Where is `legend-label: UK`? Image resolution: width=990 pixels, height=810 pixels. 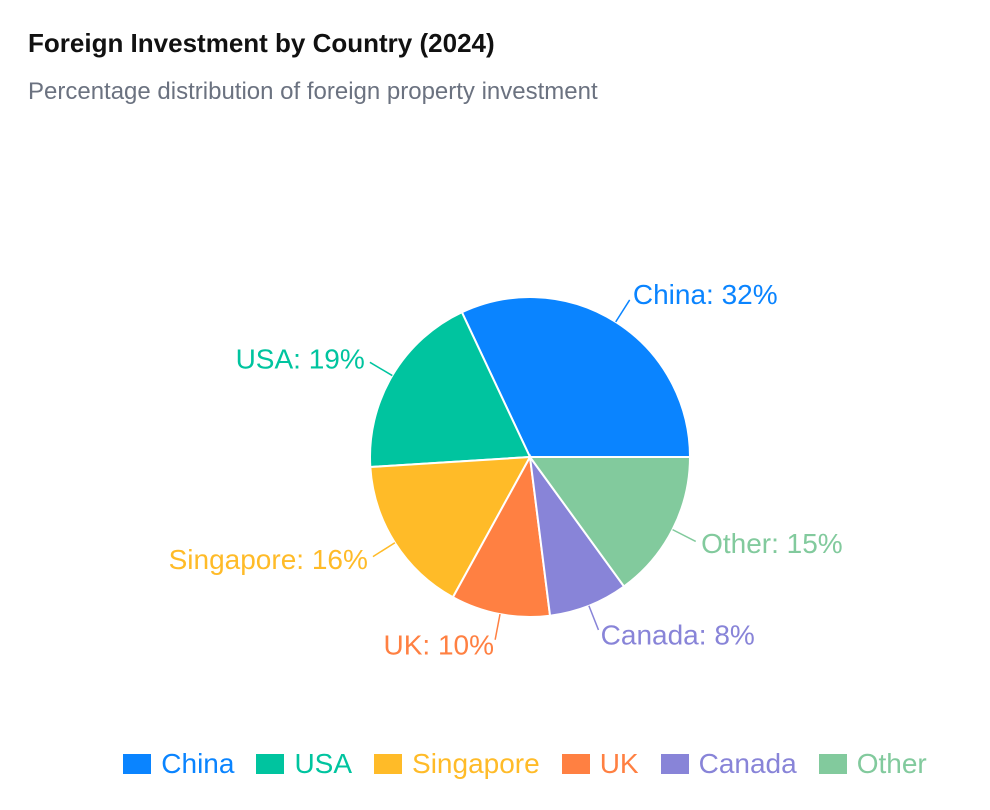
legend-label: UK is located at coordinates (619, 763).